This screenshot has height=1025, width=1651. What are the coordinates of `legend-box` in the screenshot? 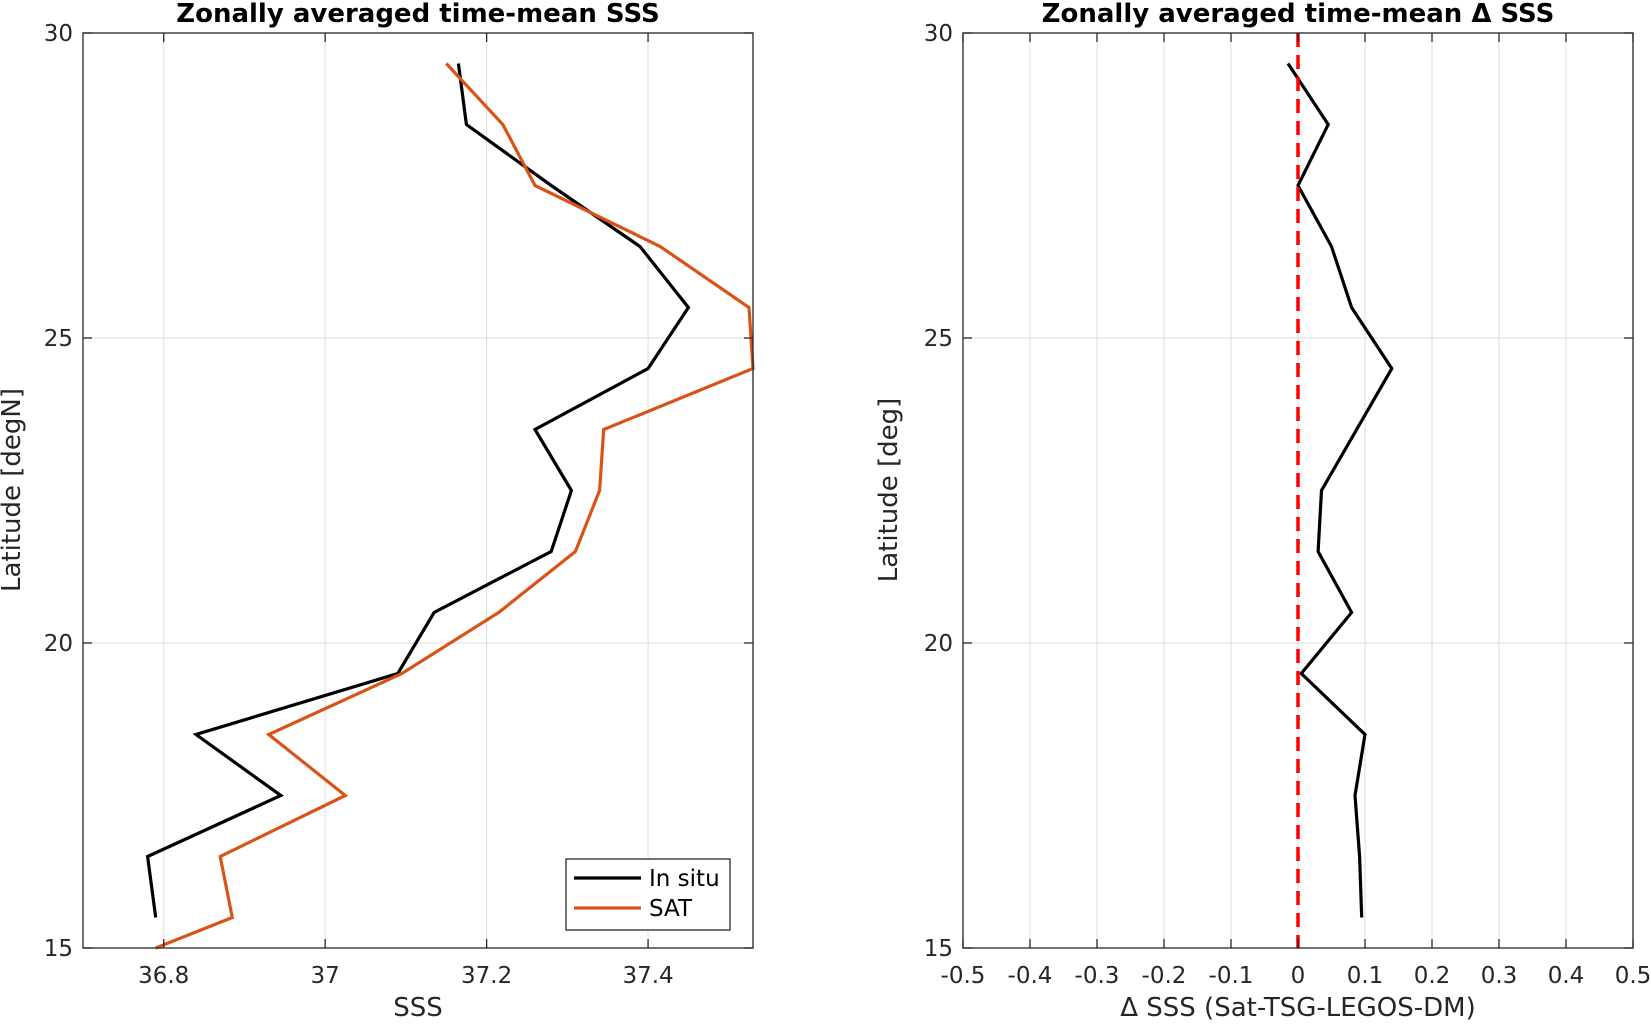 It's located at (648, 894).